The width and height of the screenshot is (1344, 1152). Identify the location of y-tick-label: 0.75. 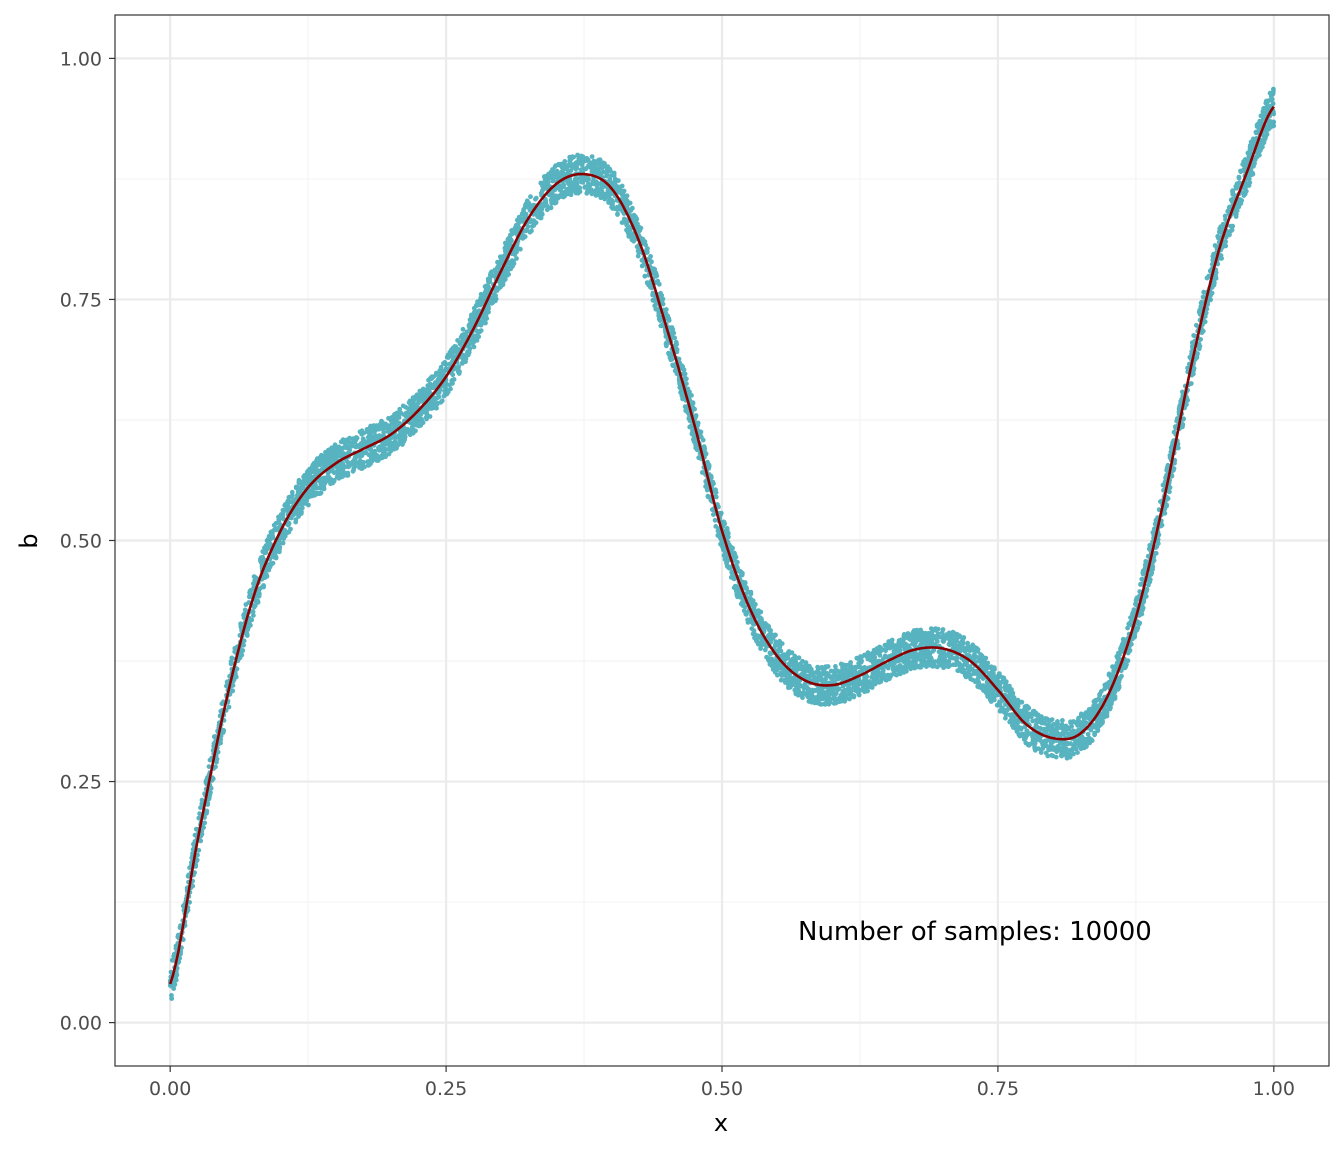
(81, 300).